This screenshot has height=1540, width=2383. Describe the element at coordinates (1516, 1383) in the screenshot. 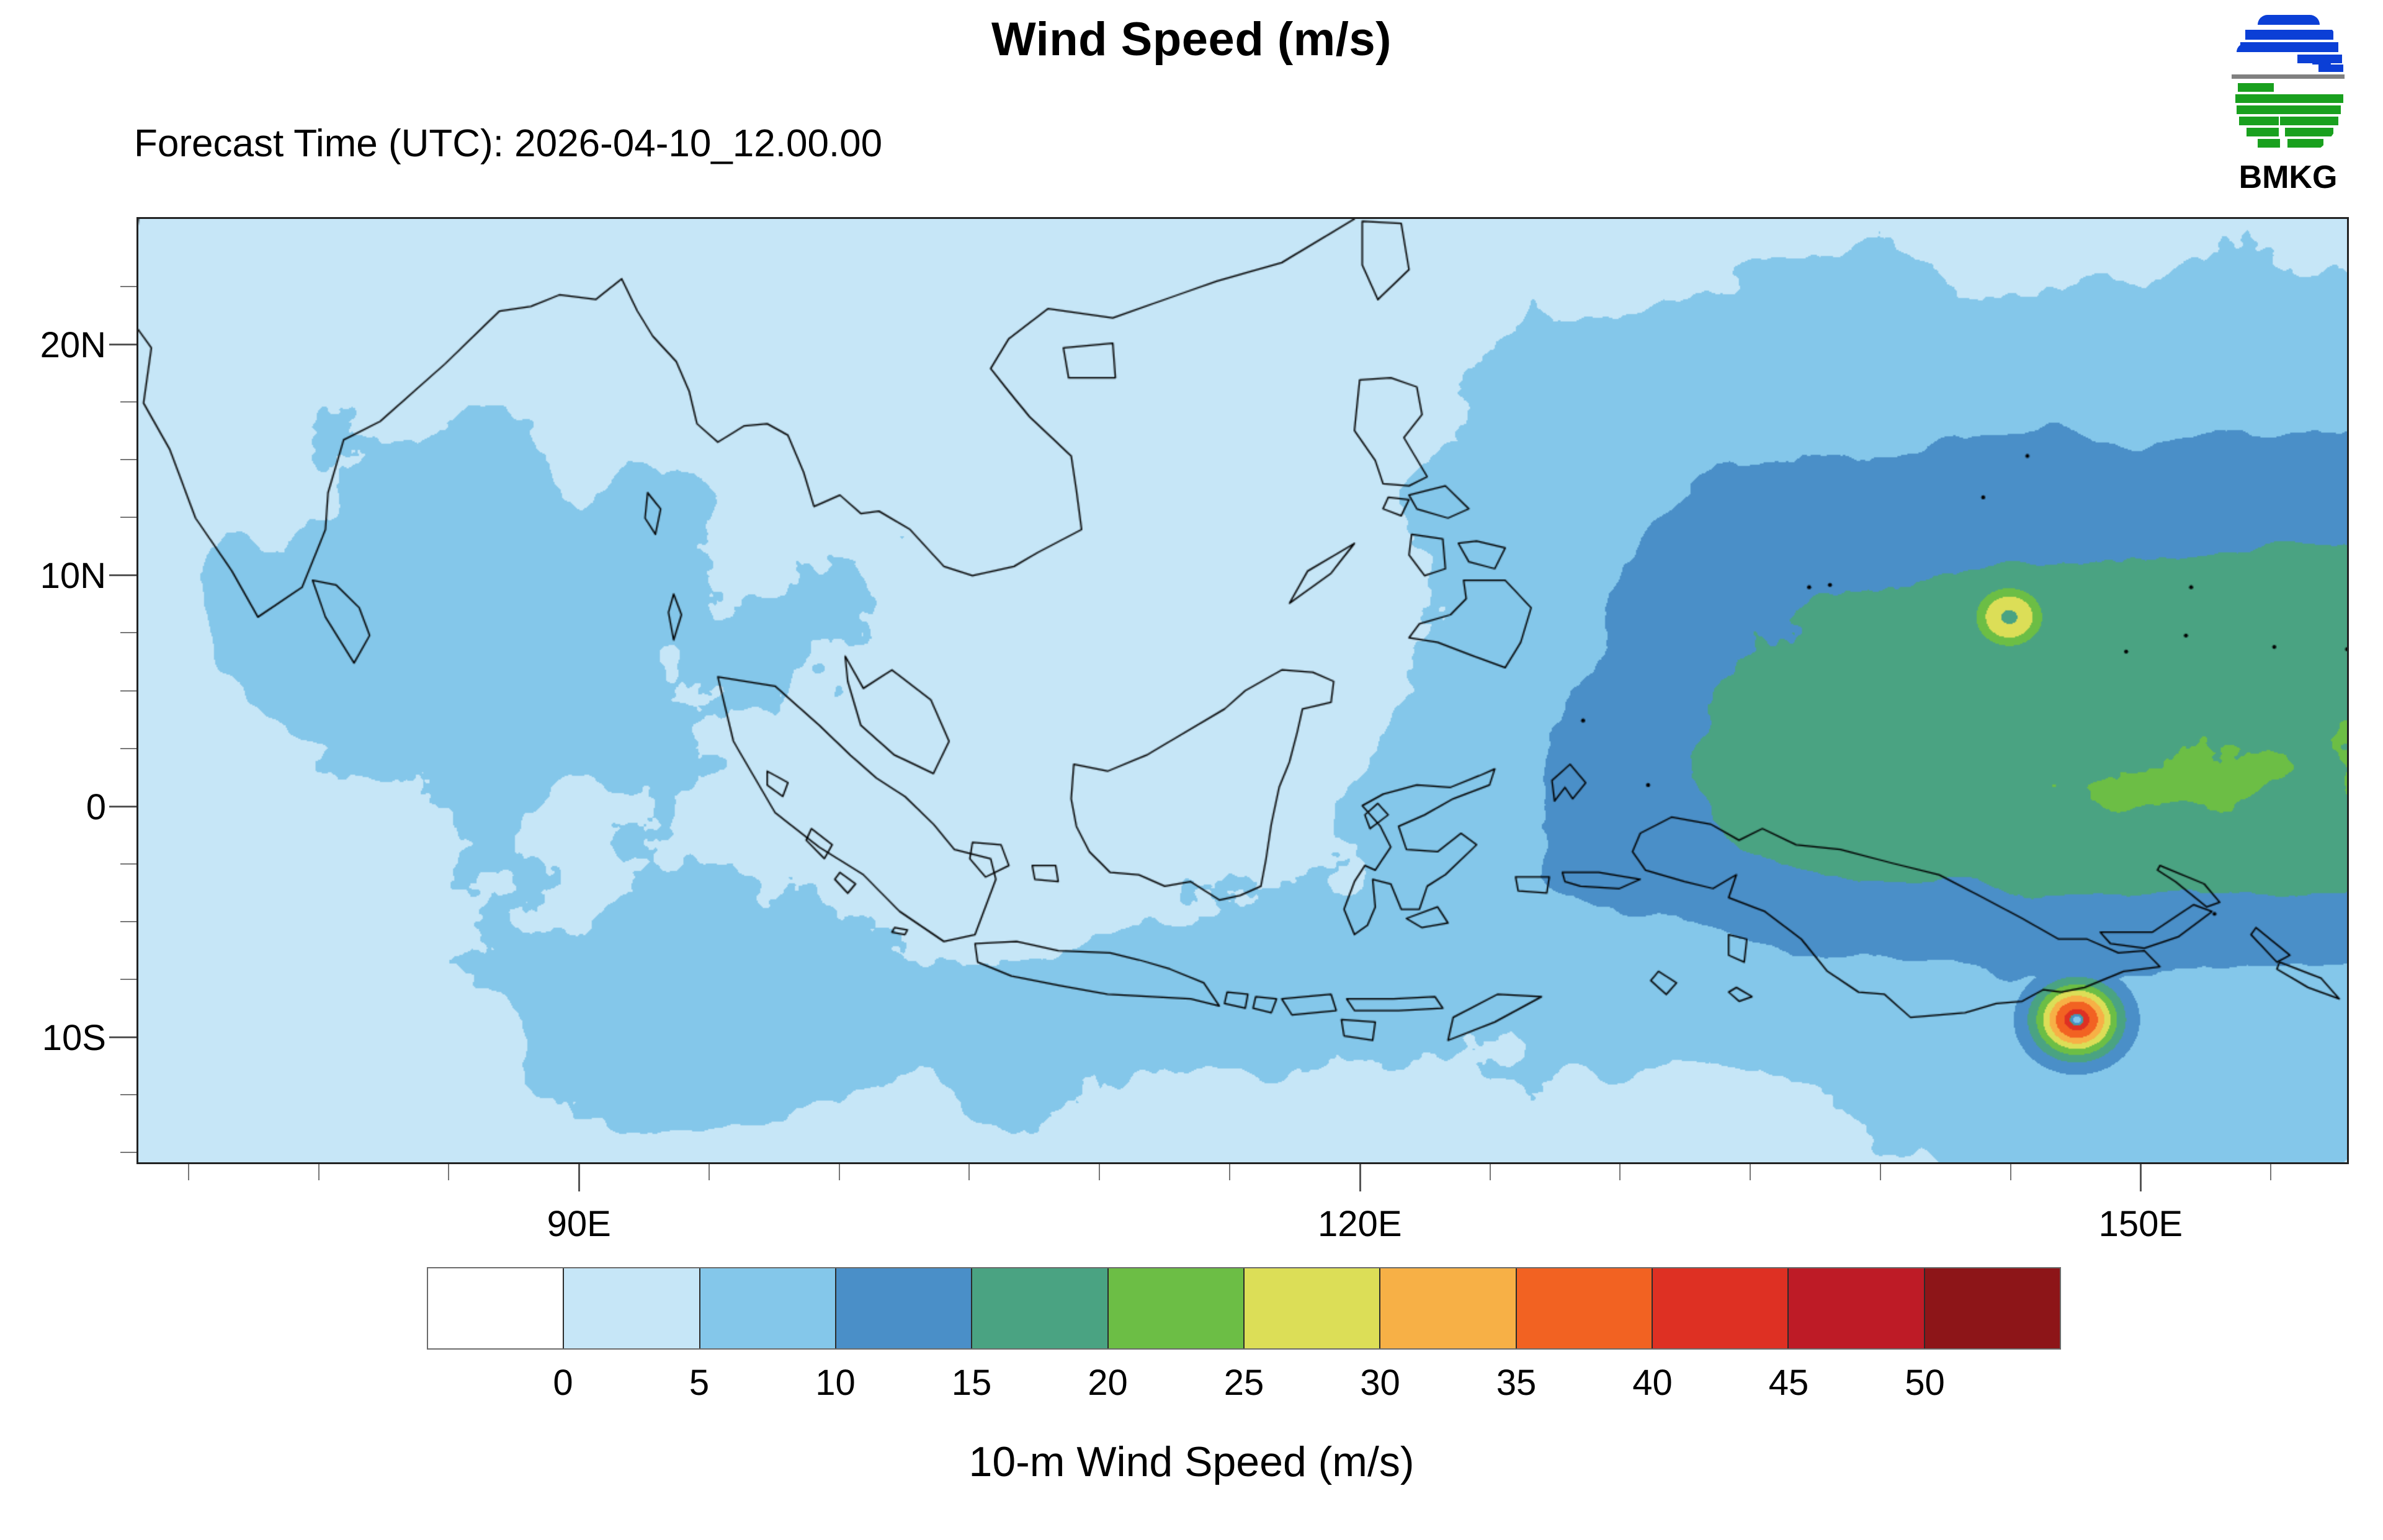

I see `colorbar-tick-label: 35` at that location.